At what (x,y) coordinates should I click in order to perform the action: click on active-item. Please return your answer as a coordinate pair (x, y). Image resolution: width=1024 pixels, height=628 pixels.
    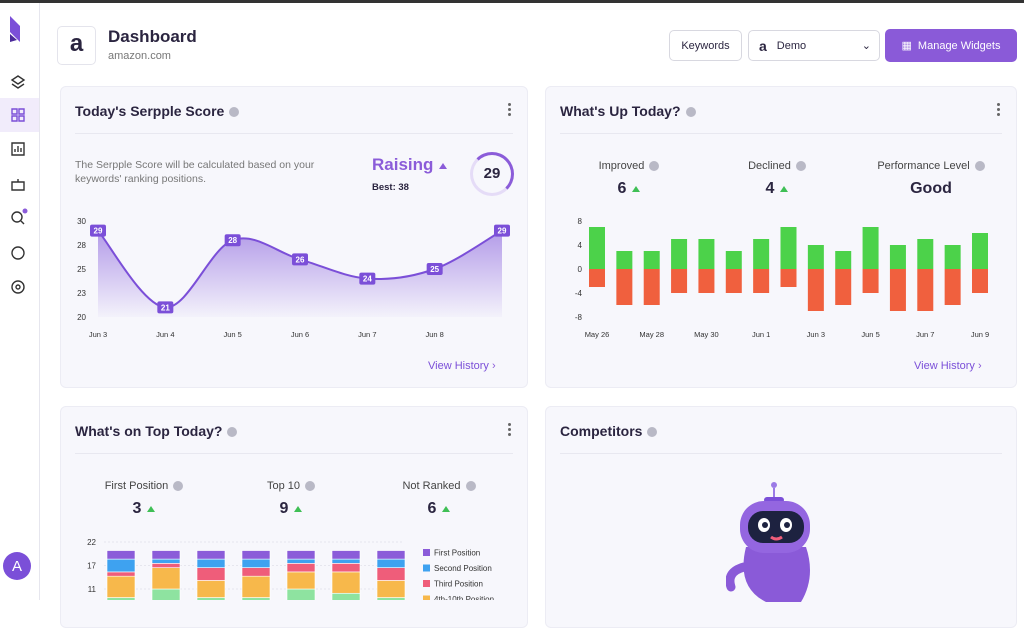
    Looking at the image, I should click on (19, 115).